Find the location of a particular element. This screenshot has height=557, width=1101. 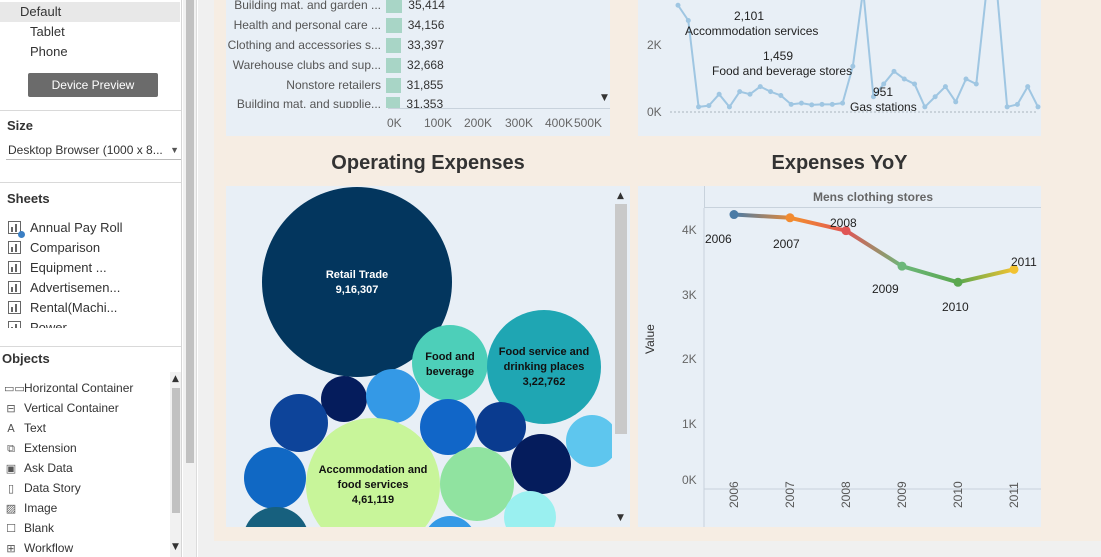

bar-row: Clothing and accessories s... 33,397 is located at coordinates (418, 45).